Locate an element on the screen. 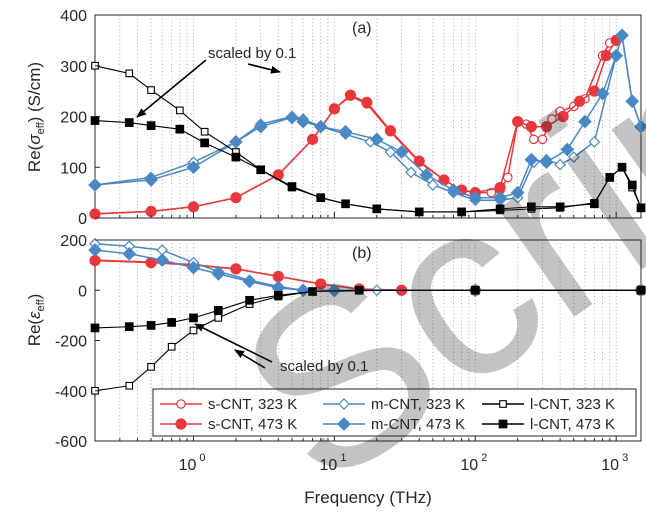 The width and height of the screenshot is (646, 512). legend-box is located at coordinates (394, 412).